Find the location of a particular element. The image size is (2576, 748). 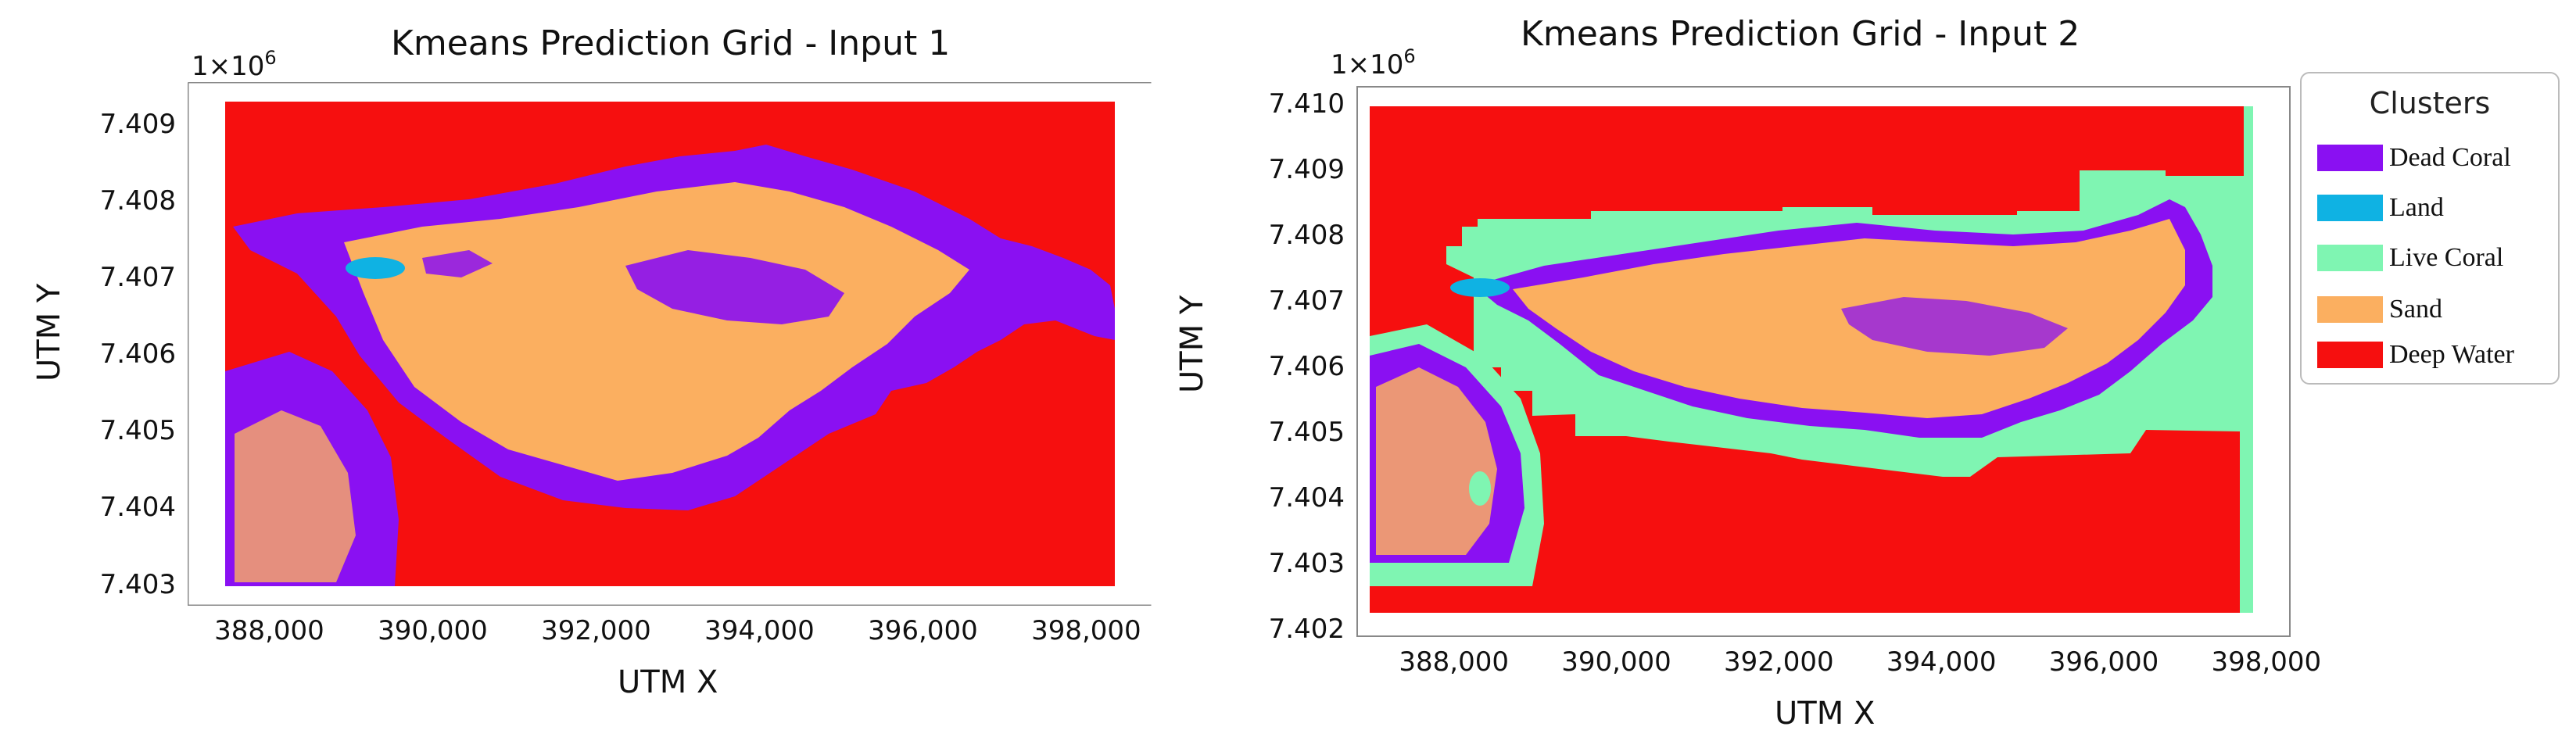

chart1-x-tick-label: 388,000 is located at coordinates (269, 630).